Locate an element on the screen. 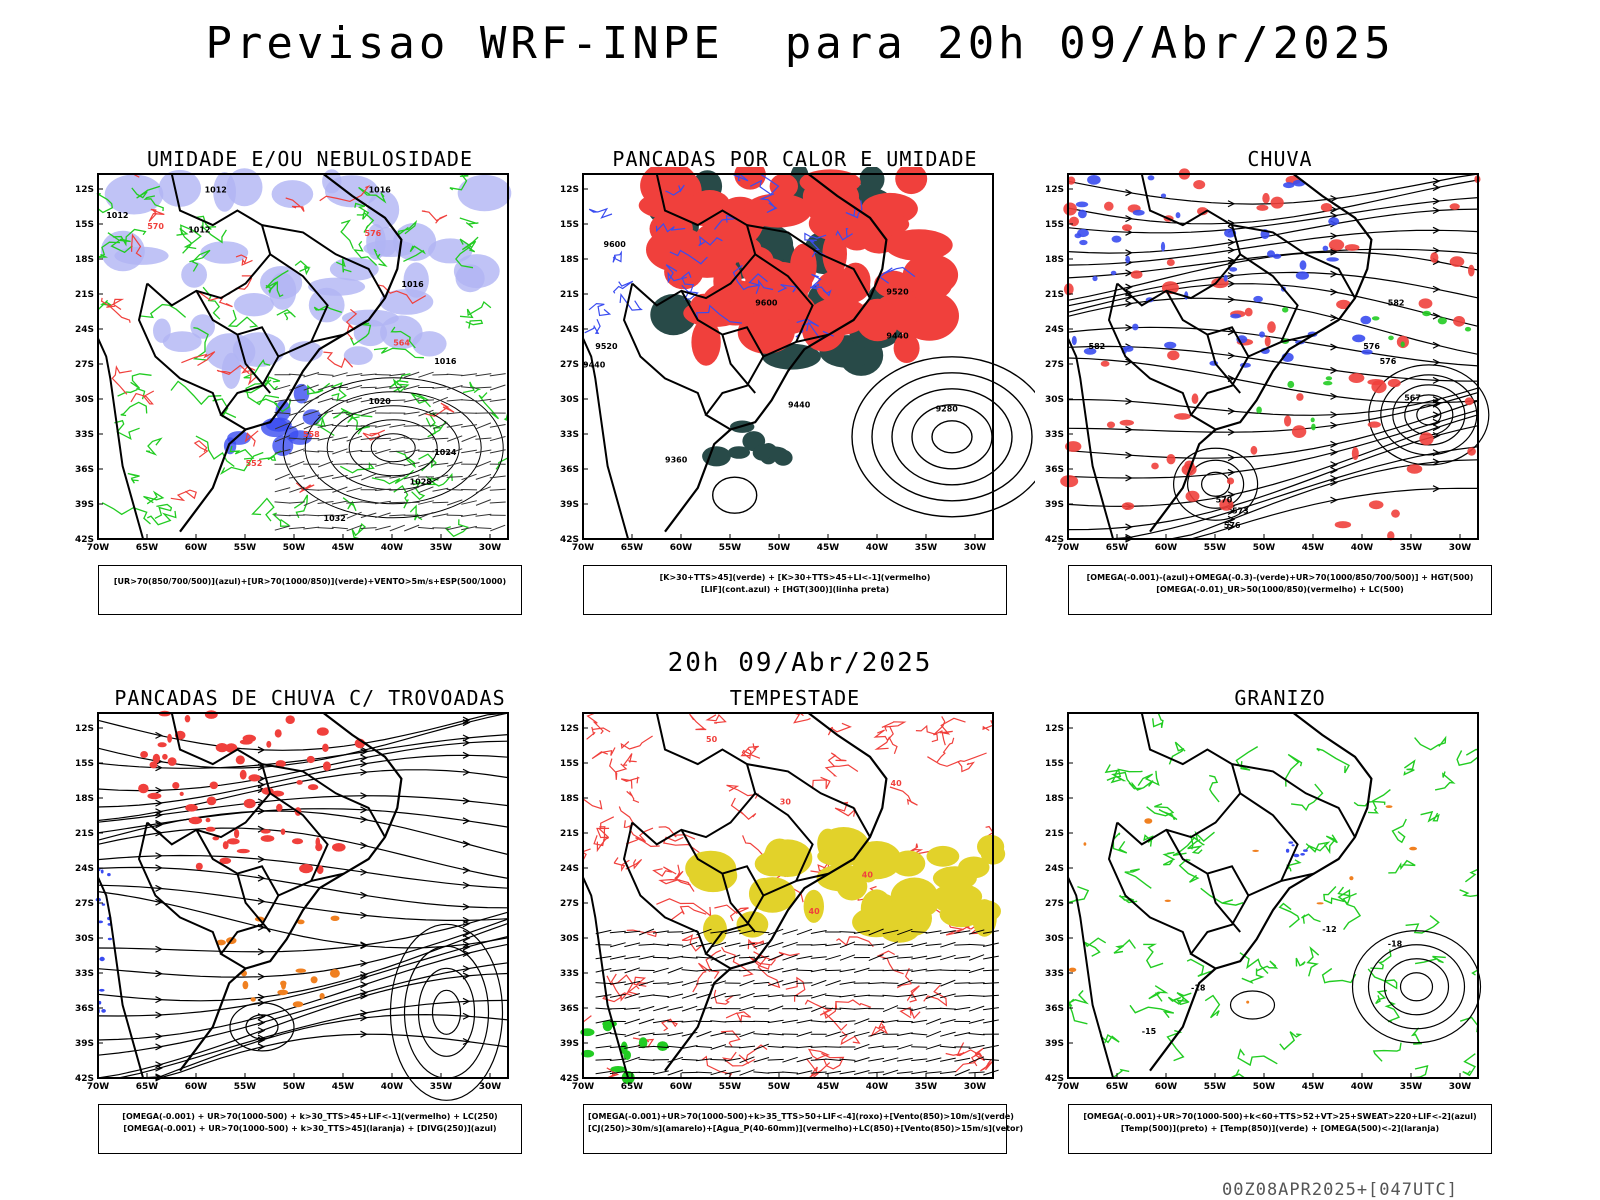 The height and width of the screenshot is (1200, 1600). rain-green-patch is located at coordinates (1312, 420).